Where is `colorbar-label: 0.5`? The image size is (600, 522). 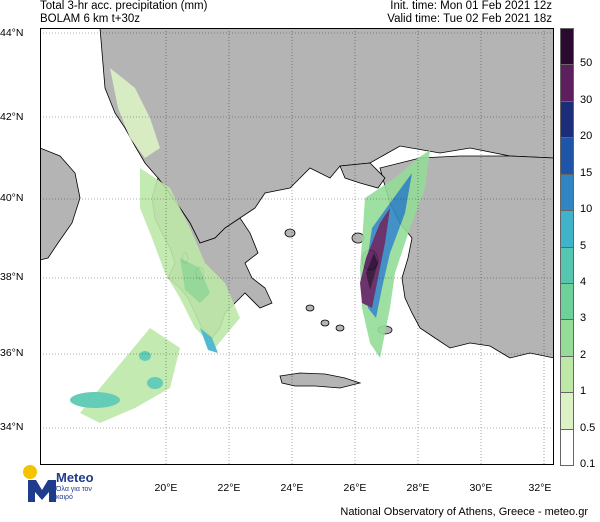
colorbar-label: 0.5 is located at coordinates (588, 427).